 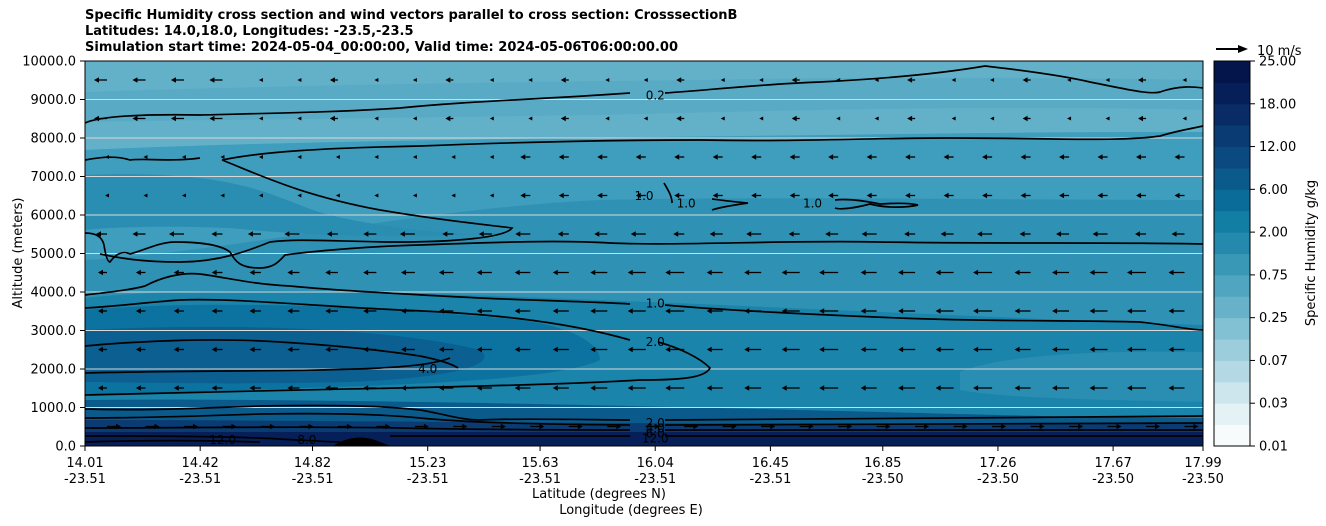 I want to click on x-tick-label-lat: 16.04, so click(x=655, y=463).